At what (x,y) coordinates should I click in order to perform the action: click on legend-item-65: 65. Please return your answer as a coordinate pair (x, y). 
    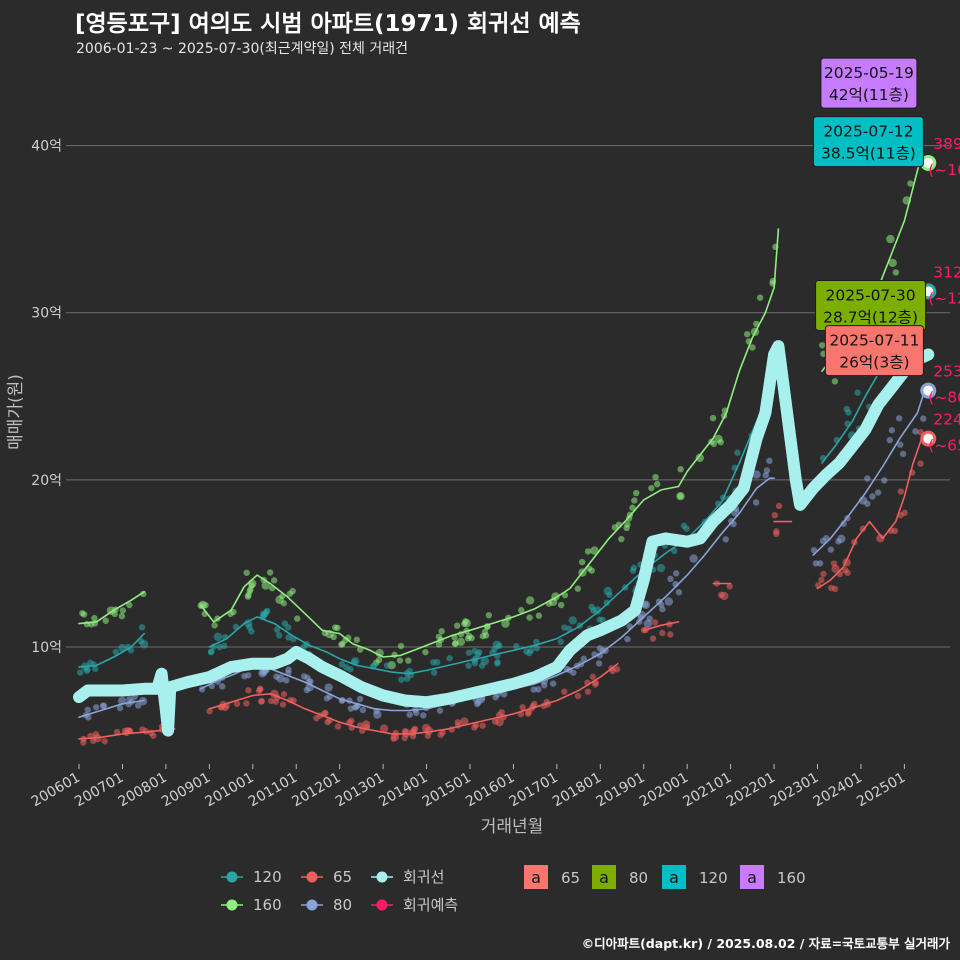
    Looking at the image, I should click on (326, 877).